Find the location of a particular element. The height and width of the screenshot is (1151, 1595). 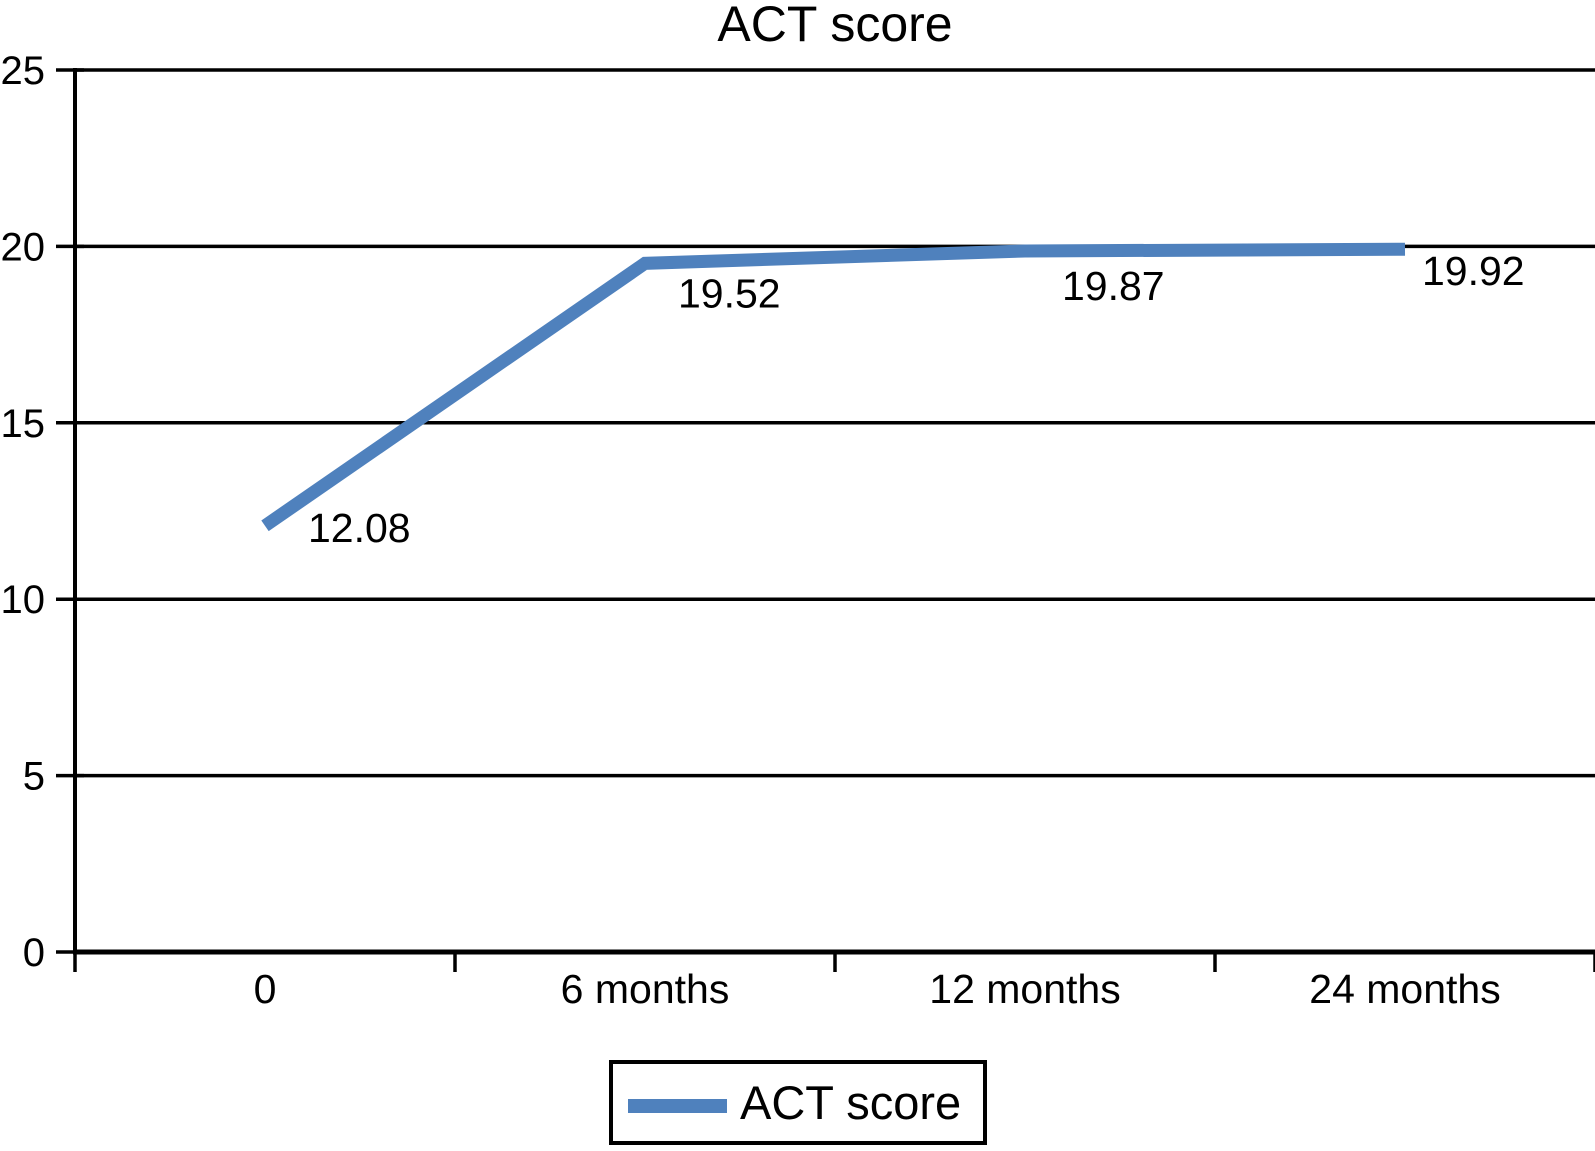

y-axis-ticks is located at coordinates (70, 511).